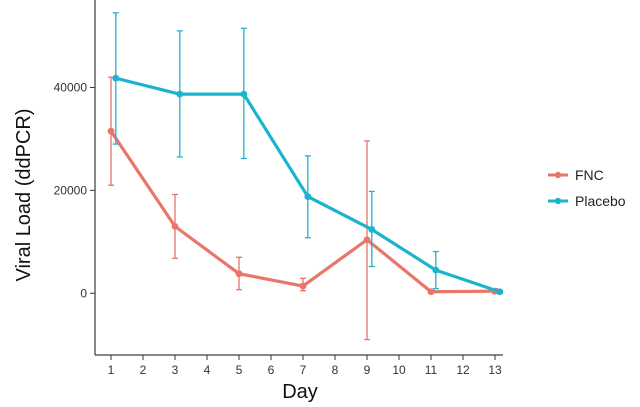 The width and height of the screenshot is (640, 407). I want to click on x-tick-label: 7, so click(303, 370).